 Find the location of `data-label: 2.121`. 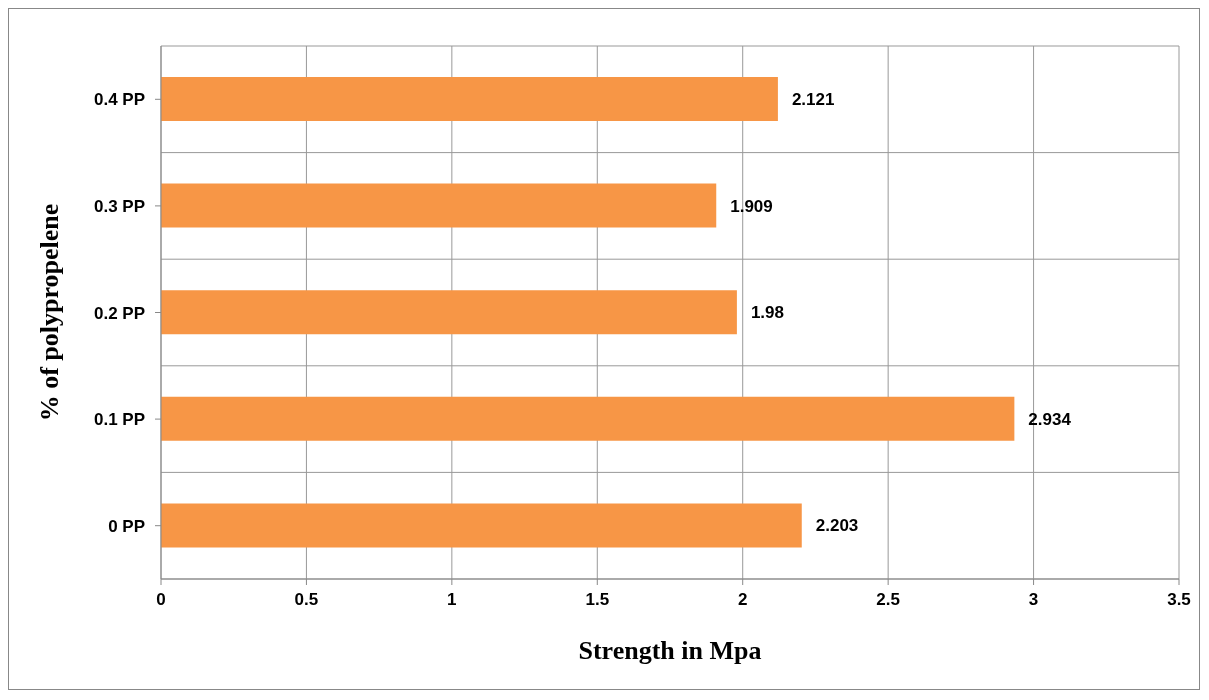

data-label: 2.121 is located at coordinates (813, 100).